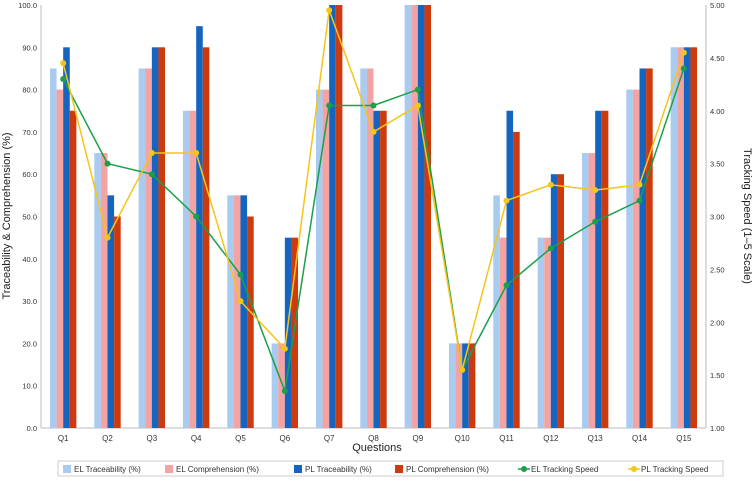 Image resolution: width=753 pixels, height=483 pixels. What do you see at coordinates (717, 375) in the screenshot?
I see `y2-tick-label: 1.50` at bounding box center [717, 375].